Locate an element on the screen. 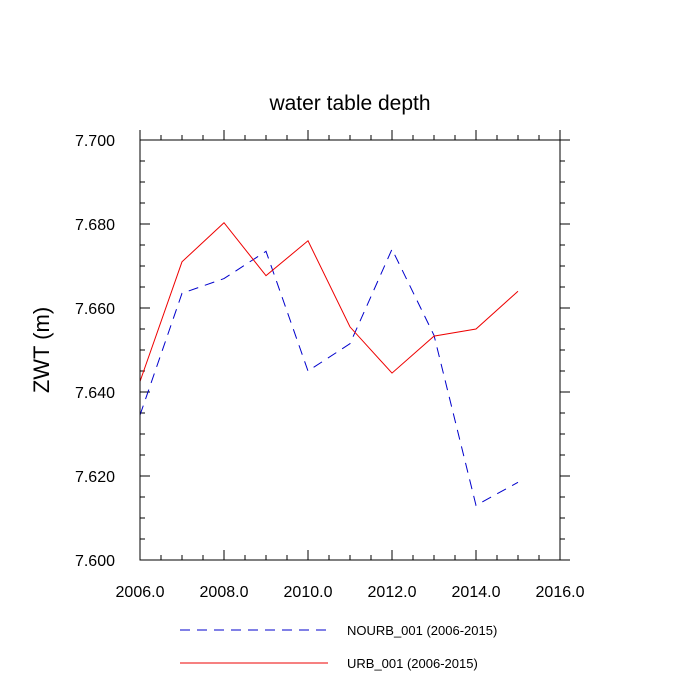 This screenshot has width=700, height=700. chart-title: water table depth is located at coordinates (349, 103).